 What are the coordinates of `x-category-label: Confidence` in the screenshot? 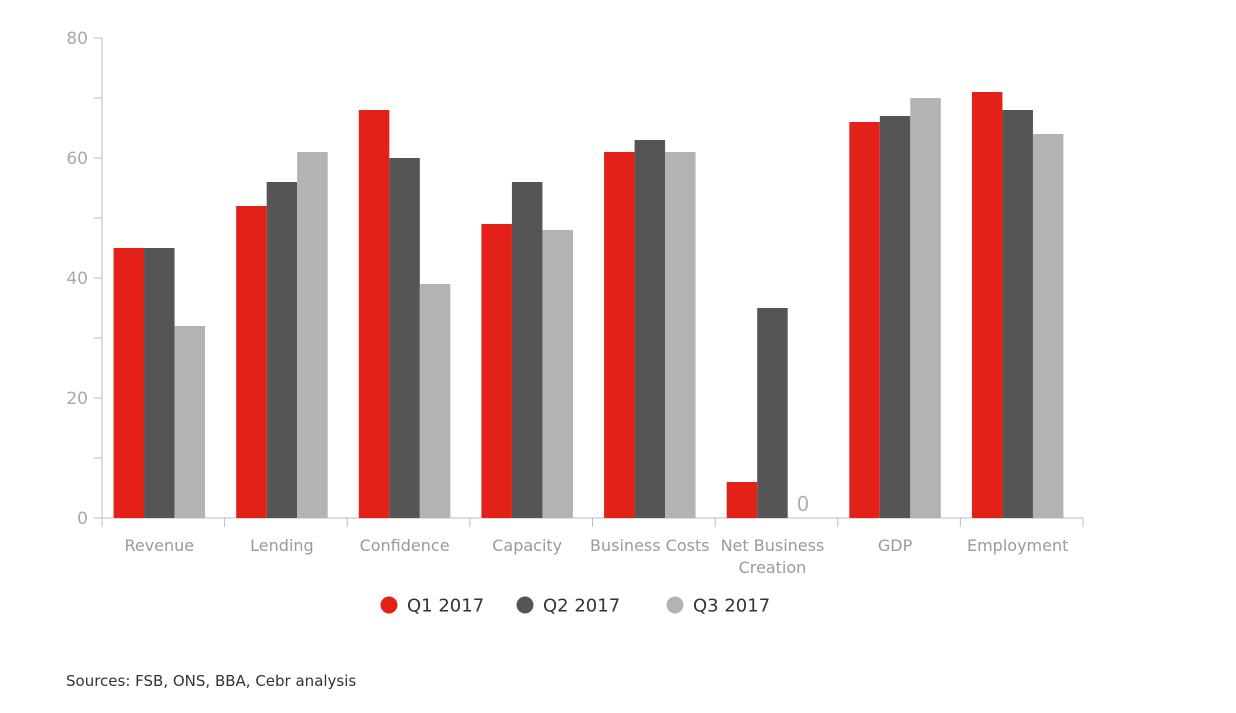 It's located at (405, 545).